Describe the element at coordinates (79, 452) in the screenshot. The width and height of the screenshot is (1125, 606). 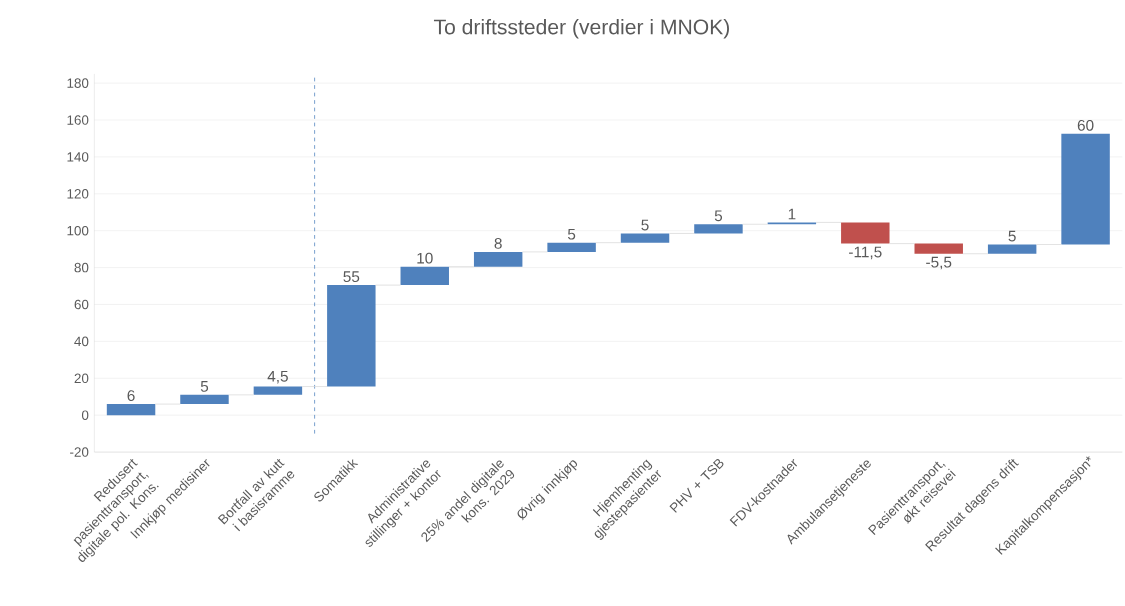
I see `y-tick-label: -20` at that location.